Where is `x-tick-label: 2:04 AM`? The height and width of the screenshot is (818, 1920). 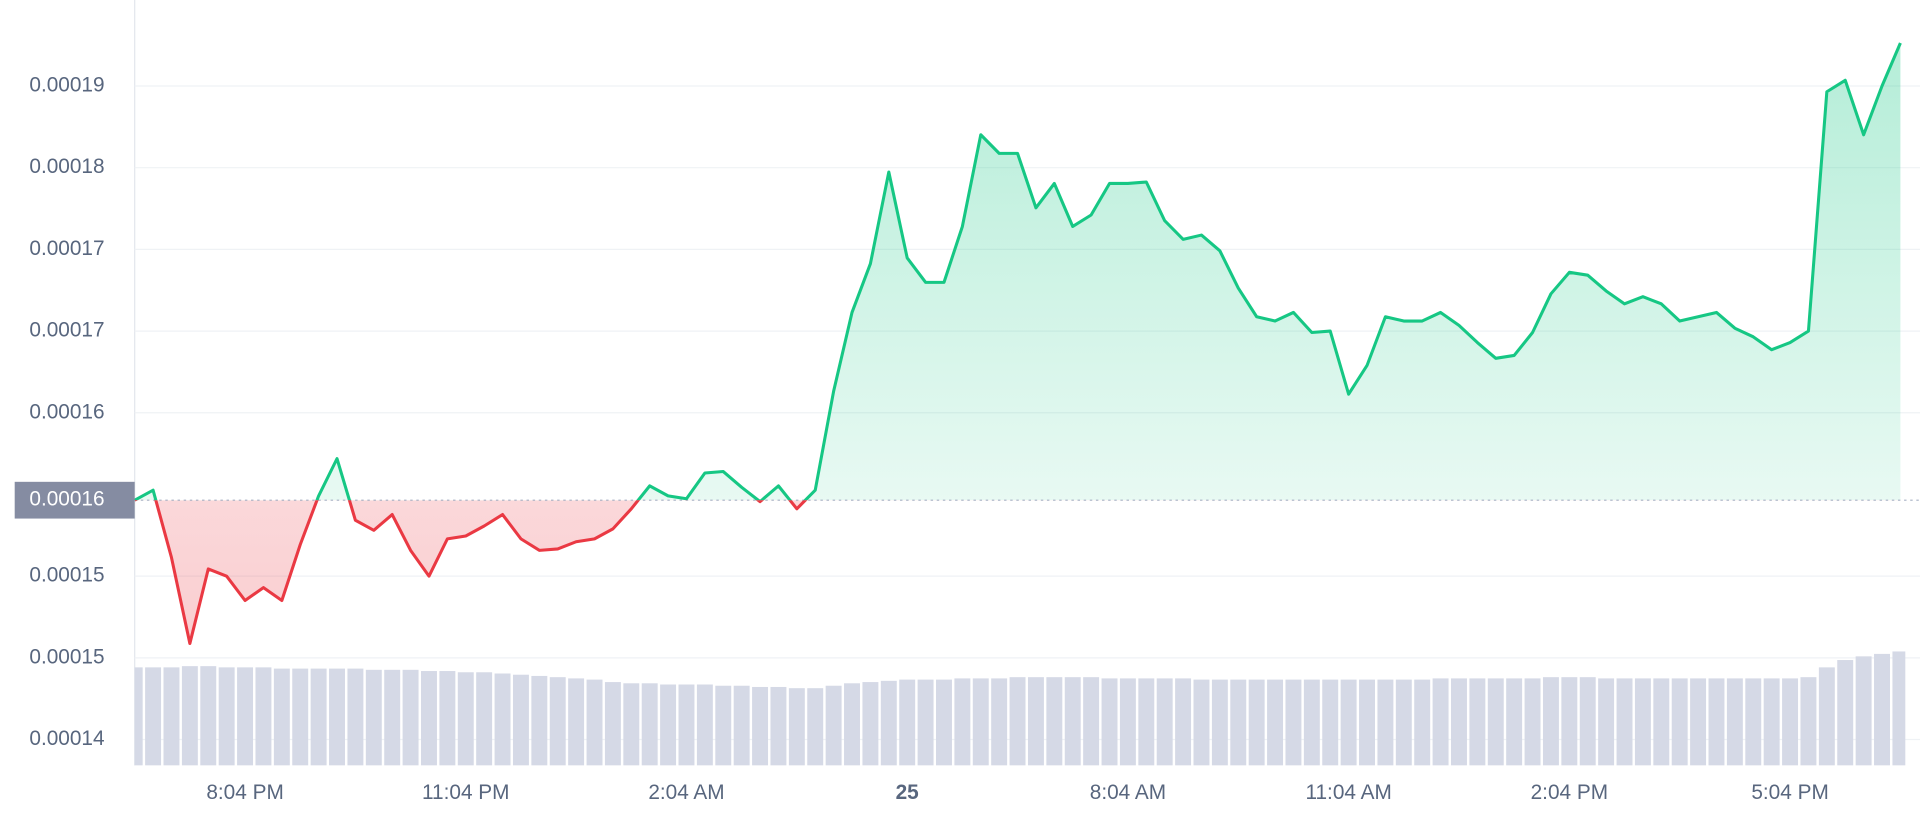
x-tick-label: 2:04 AM is located at coordinates (686, 792).